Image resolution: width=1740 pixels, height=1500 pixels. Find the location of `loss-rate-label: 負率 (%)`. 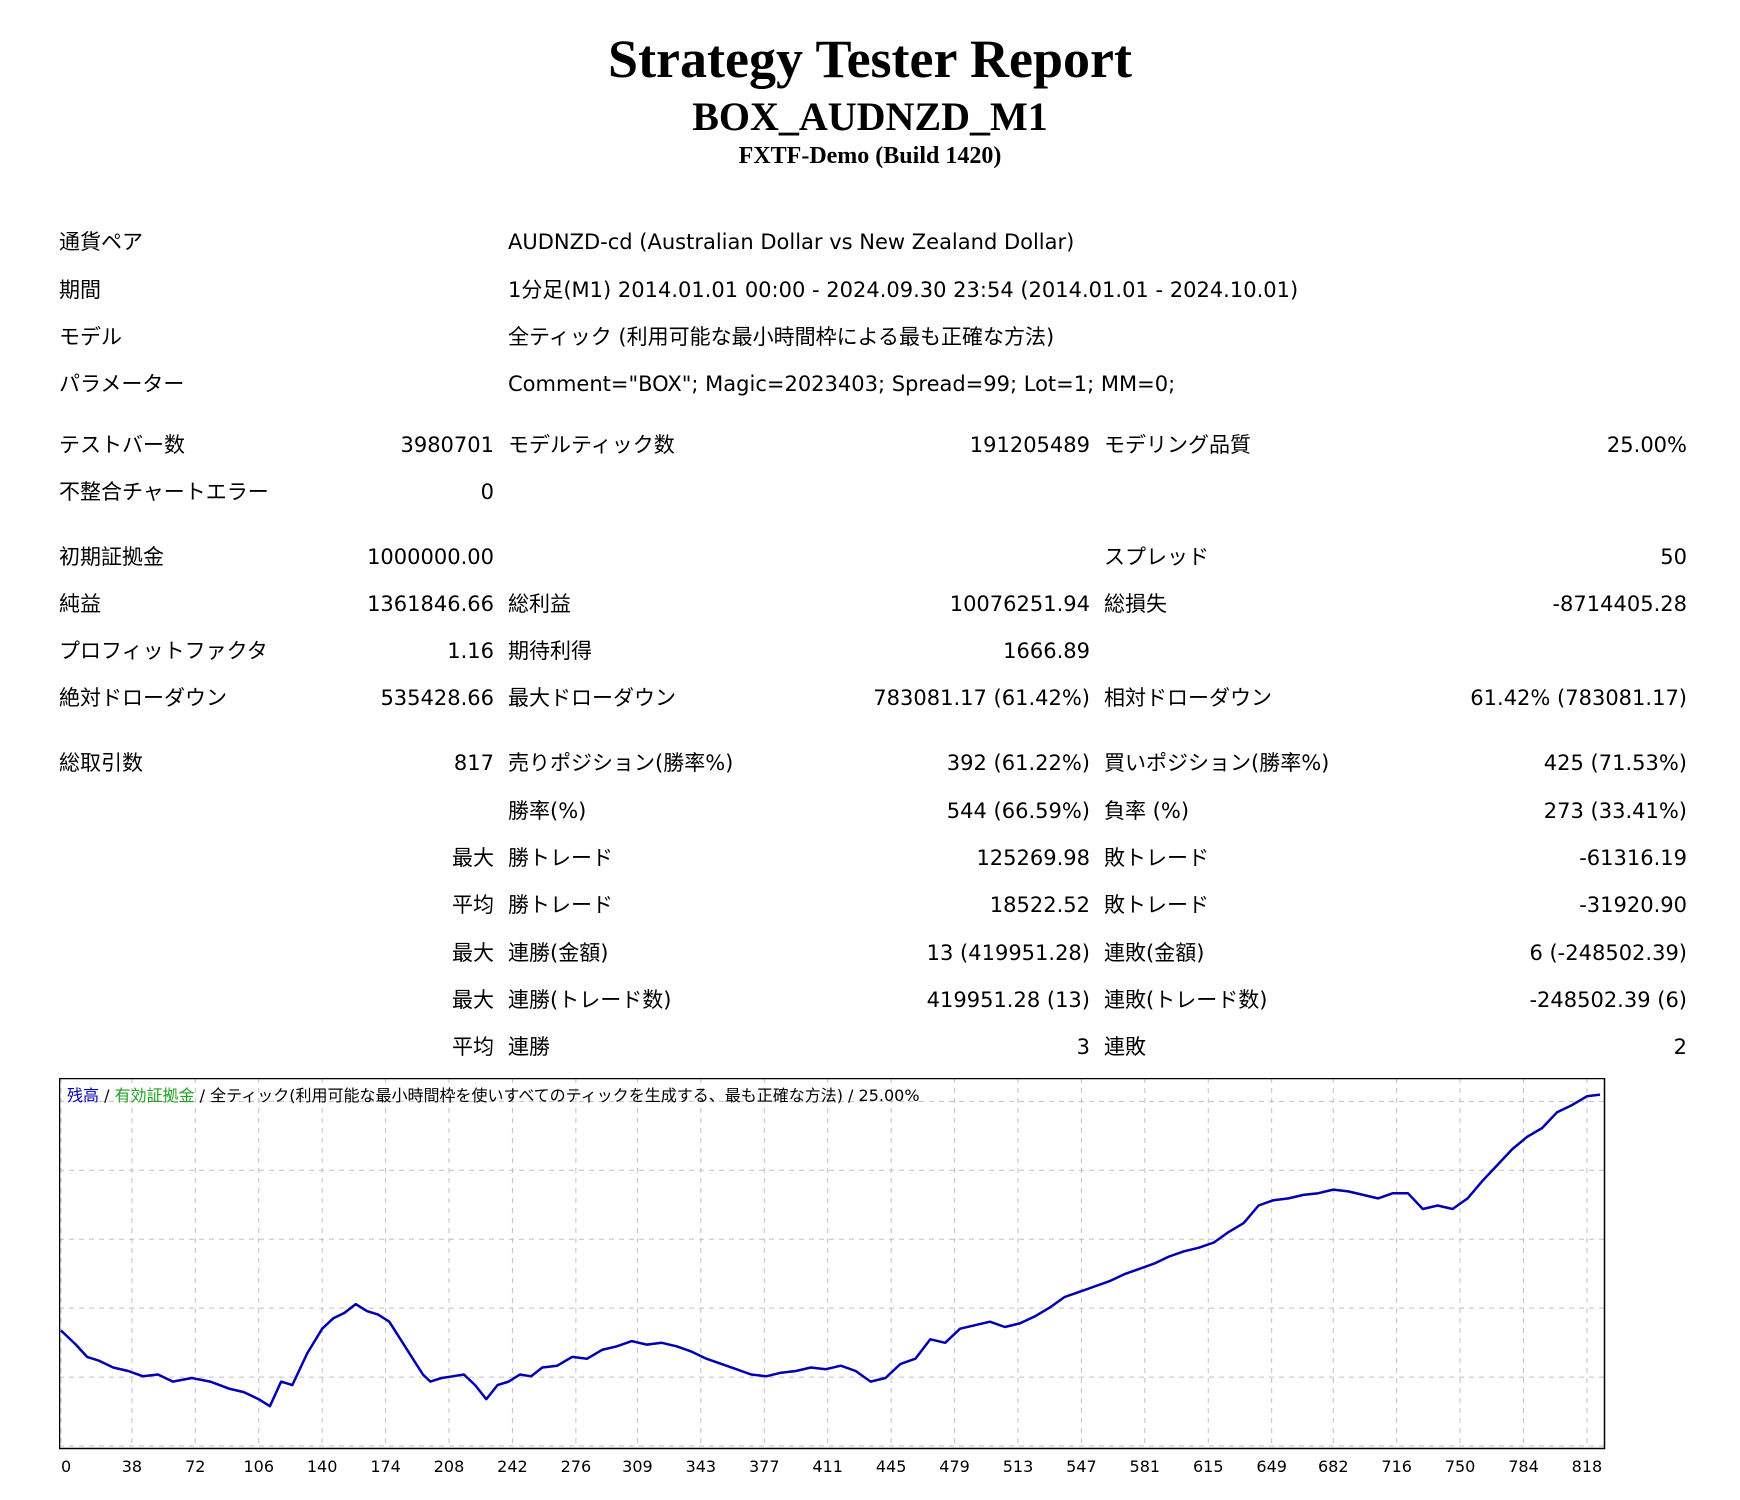

loss-rate-label: 負率 (%) is located at coordinates (1147, 811).